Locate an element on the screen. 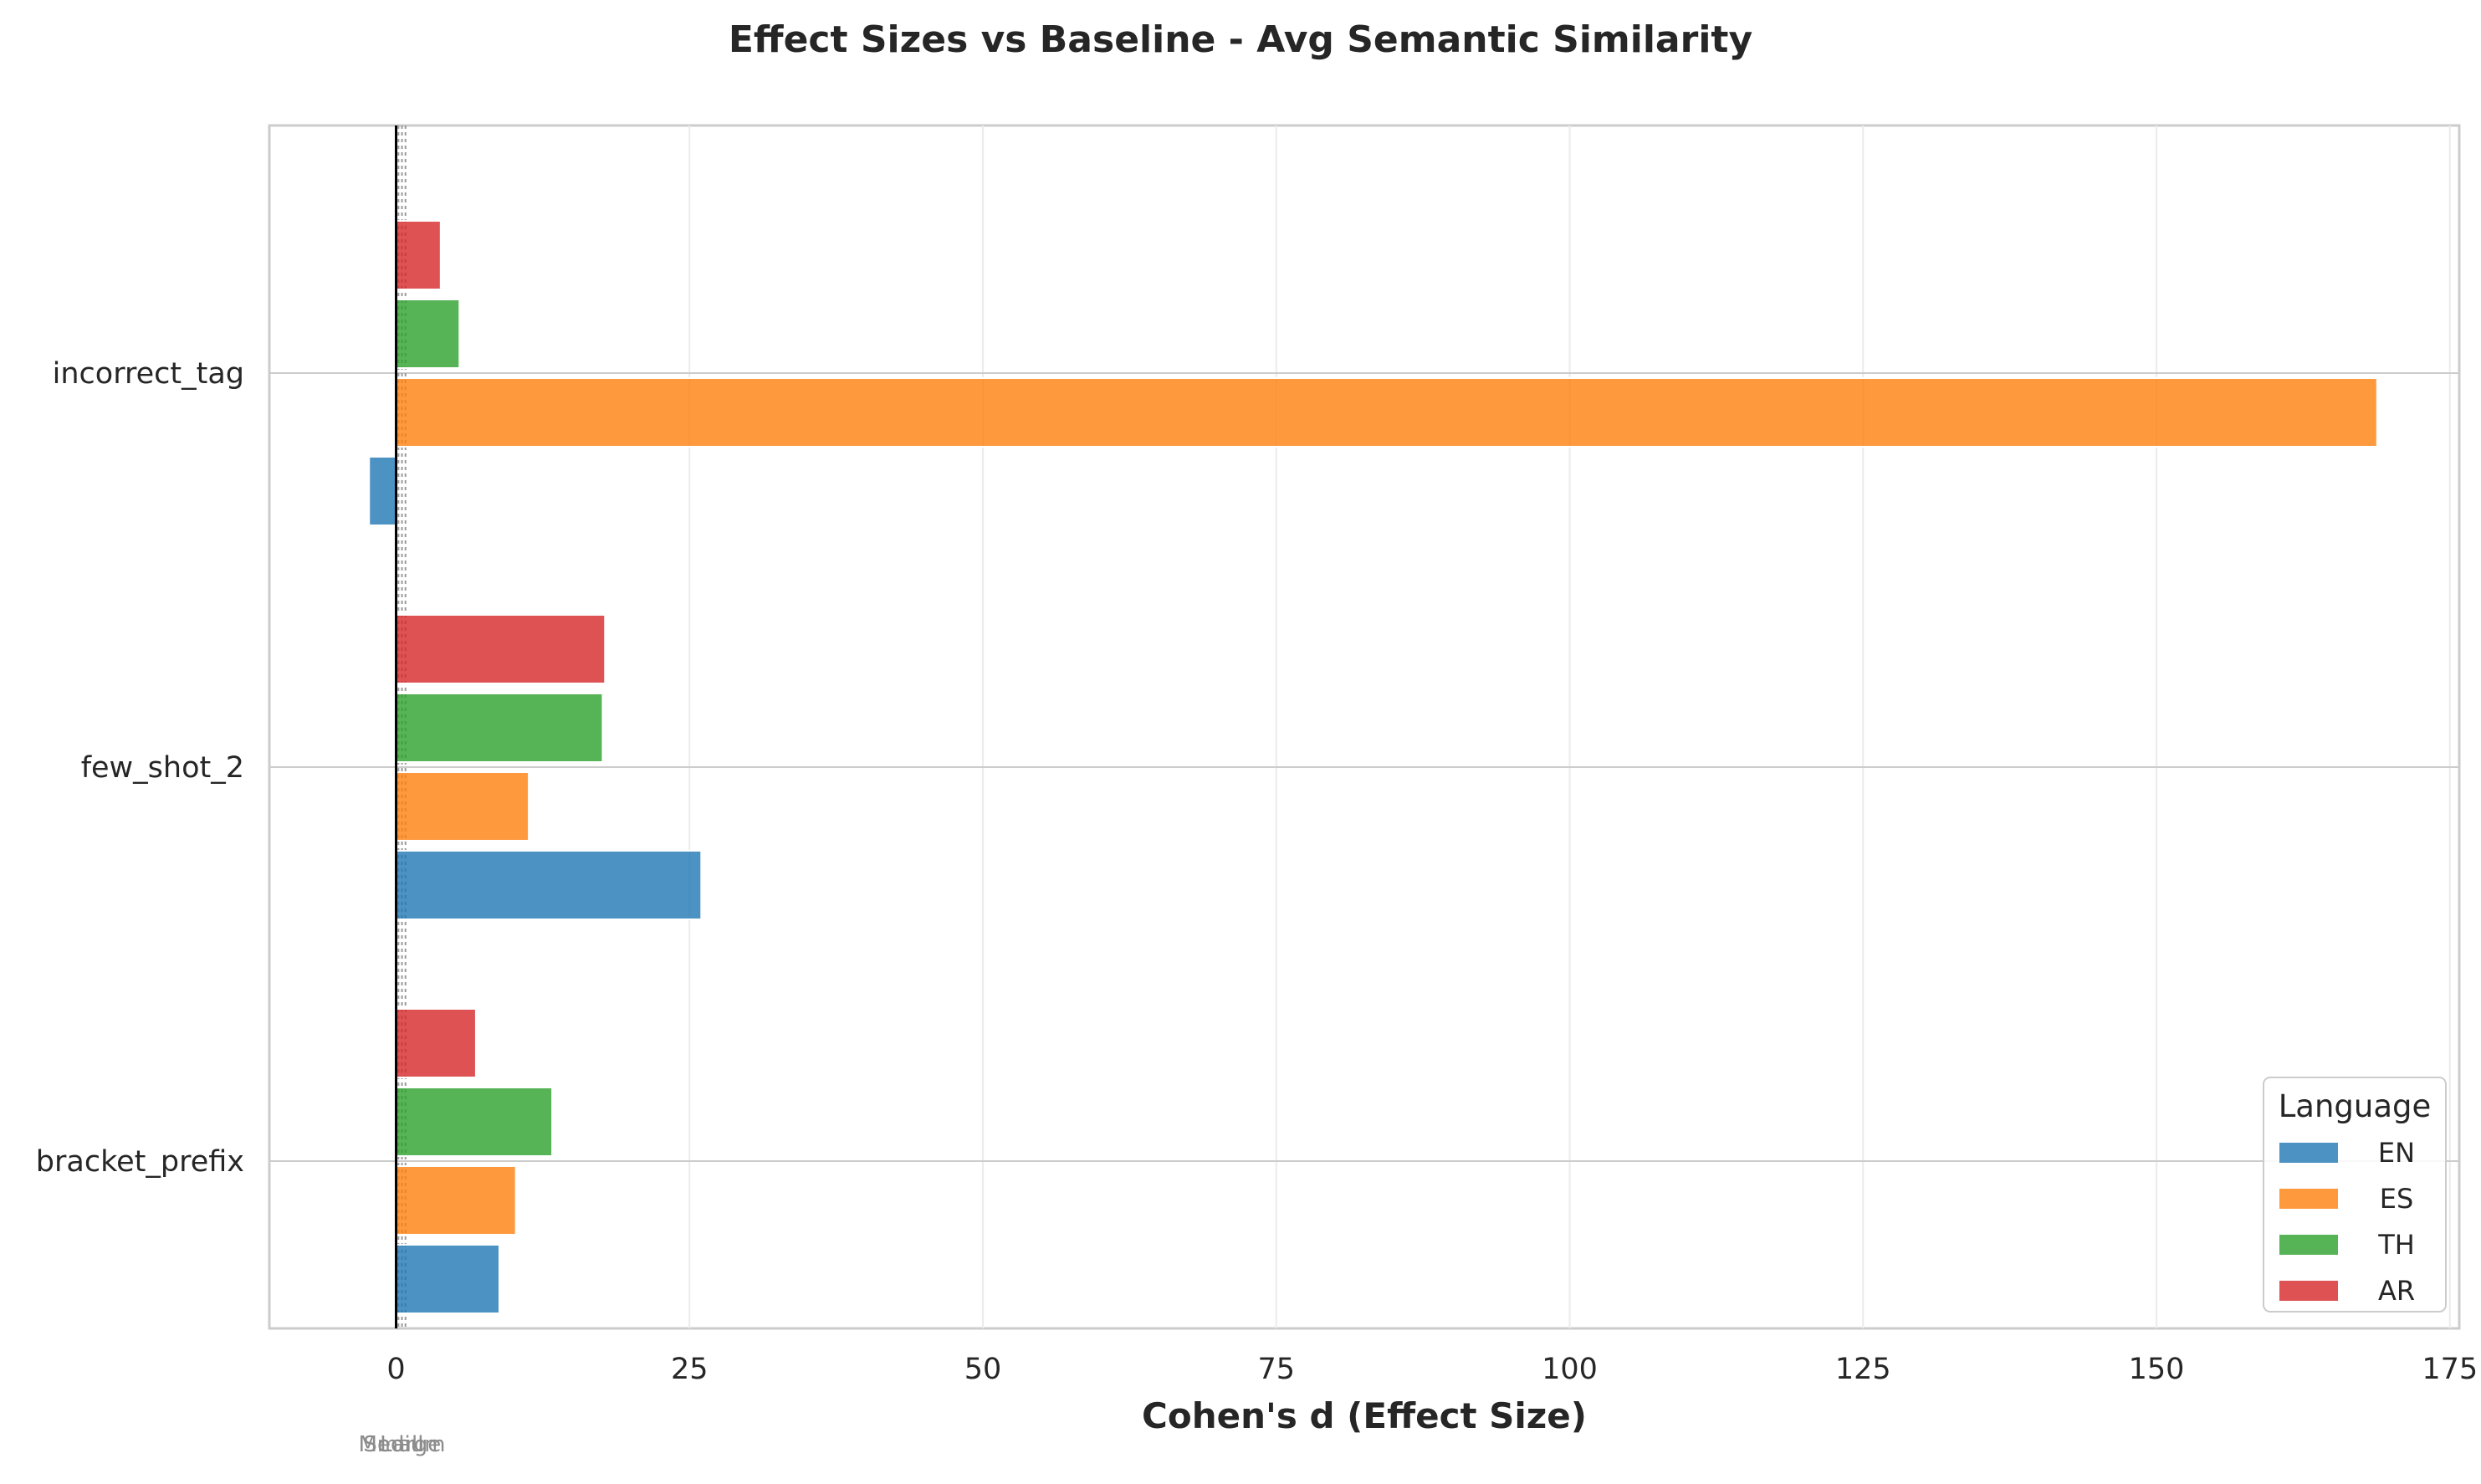 The height and width of the screenshot is (1484, 2481). legend-title: Language is located at coordinates (2355, 1106).